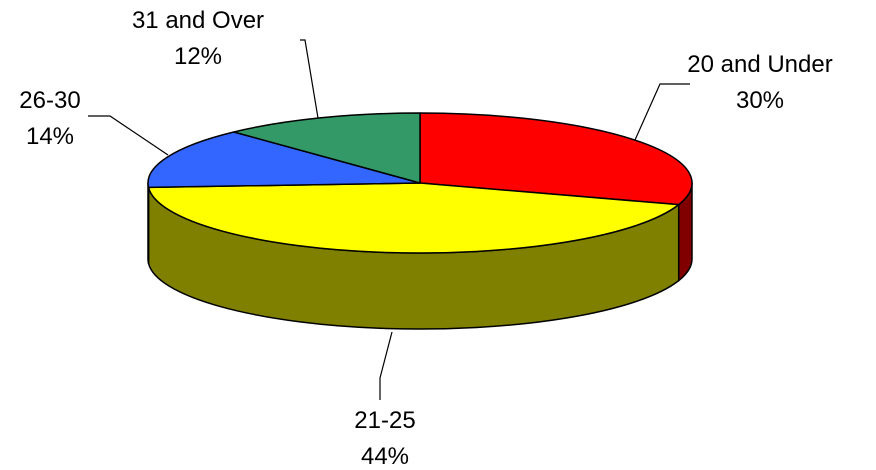 This screenshot has height=470, width=876. What do you see at coordinates (759, 64) in the screenshot?
I see `slice-label-20-and-under: 20 and Under` at bounding box center [759, 64].